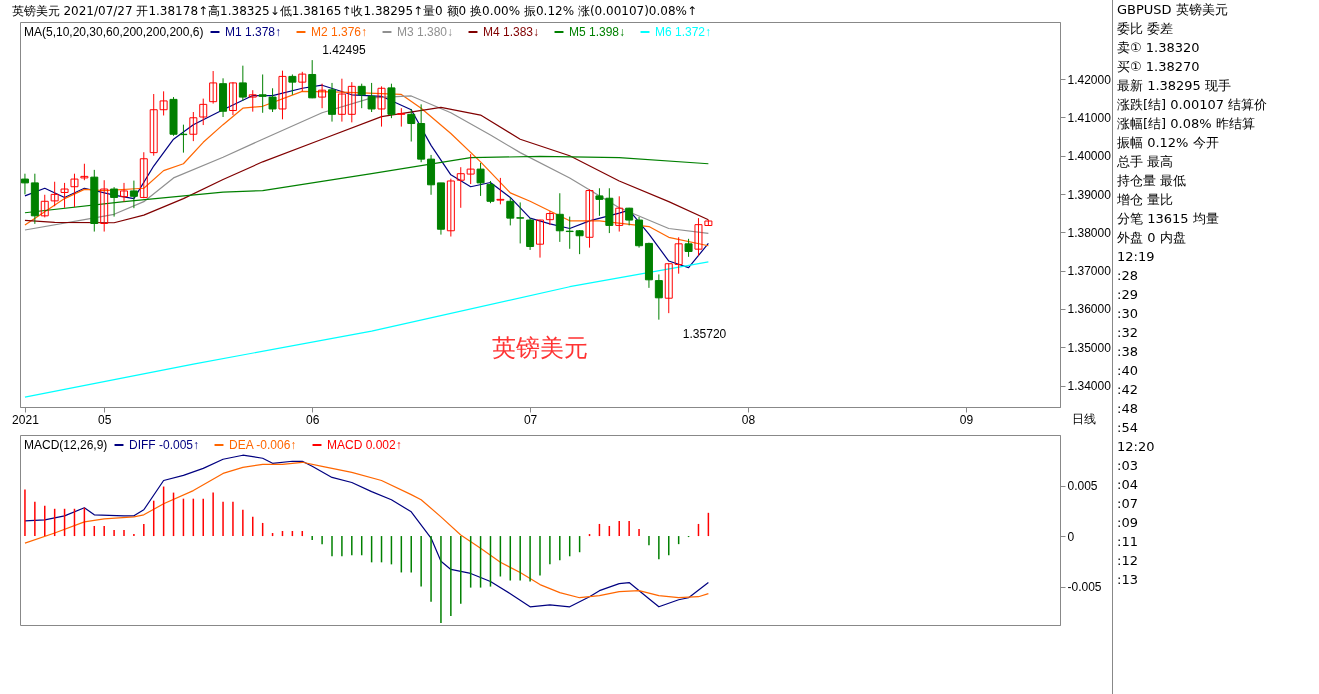 The width and height of the screenshot is (1319, 694). Describe the element at coordinates (1136, 257) in the screenshot. I see `text: 12:19` at that location.